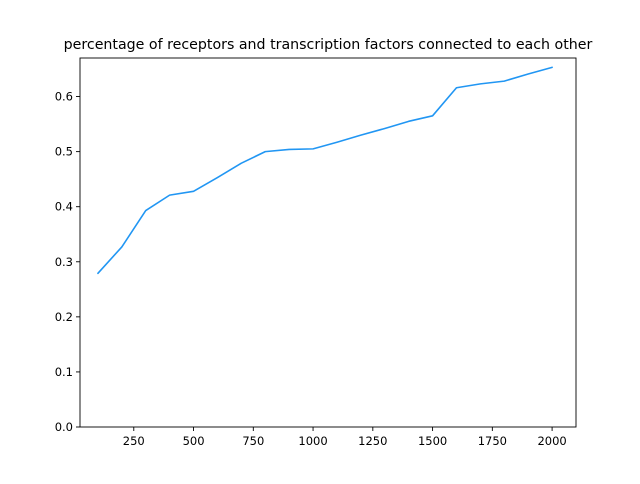 The height and width of the screenshot is (484, 640). Describe the element at coordinates (312, 441) in the screenshot. I see `x-tick-label: 1000` at that location.